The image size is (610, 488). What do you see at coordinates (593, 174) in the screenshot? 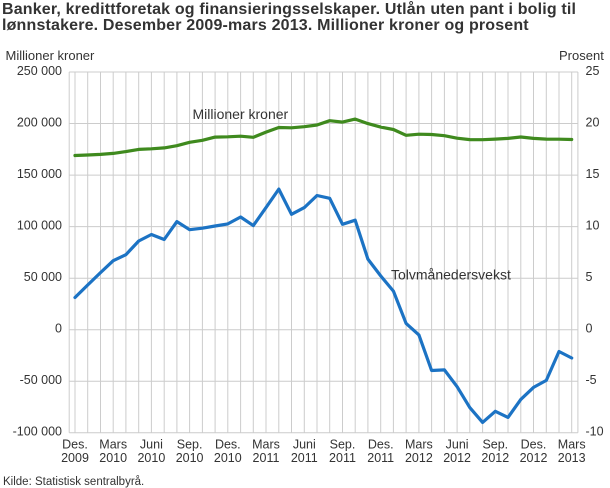
I see `svg-text: 15` at bounding box center [593, 174].